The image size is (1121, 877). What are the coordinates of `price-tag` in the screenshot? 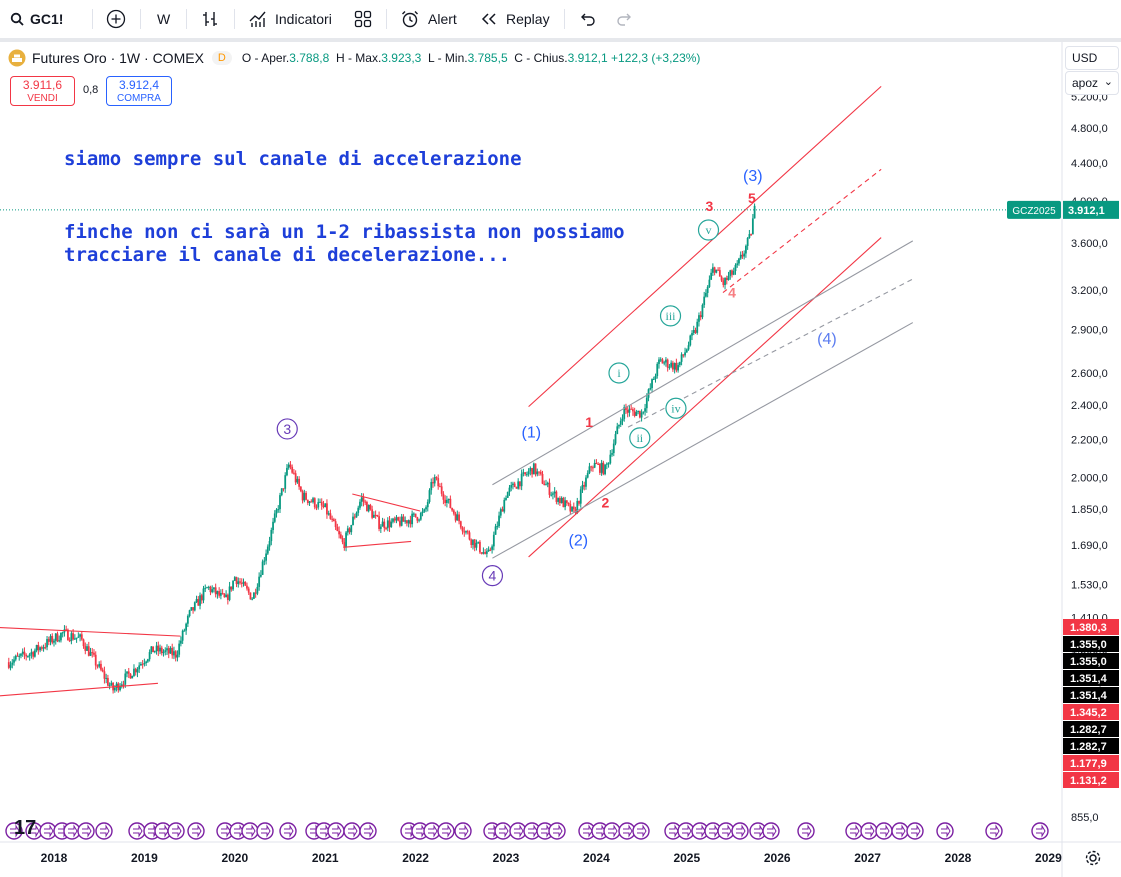 It's located at (1091, 644).